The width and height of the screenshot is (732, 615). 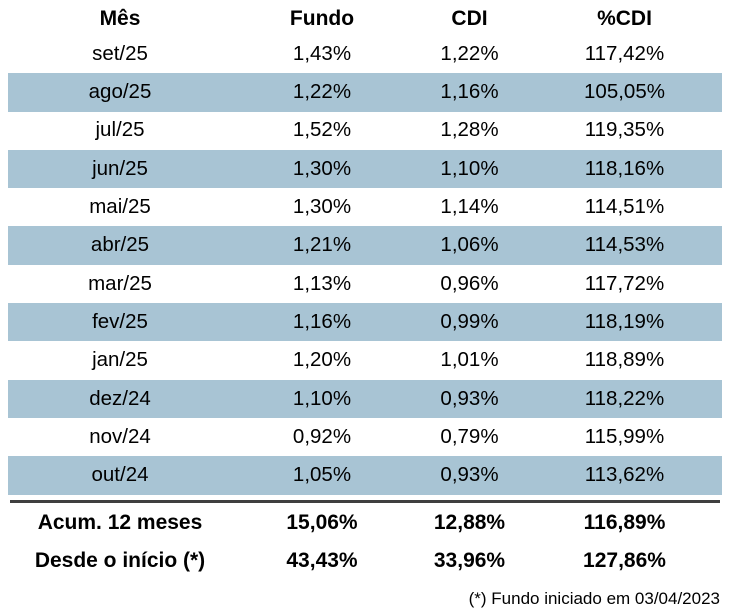 What do you see at coordinates (365, 501) in the screenshot?
I see `summary-divider-line` at bounding box center [365, 501].